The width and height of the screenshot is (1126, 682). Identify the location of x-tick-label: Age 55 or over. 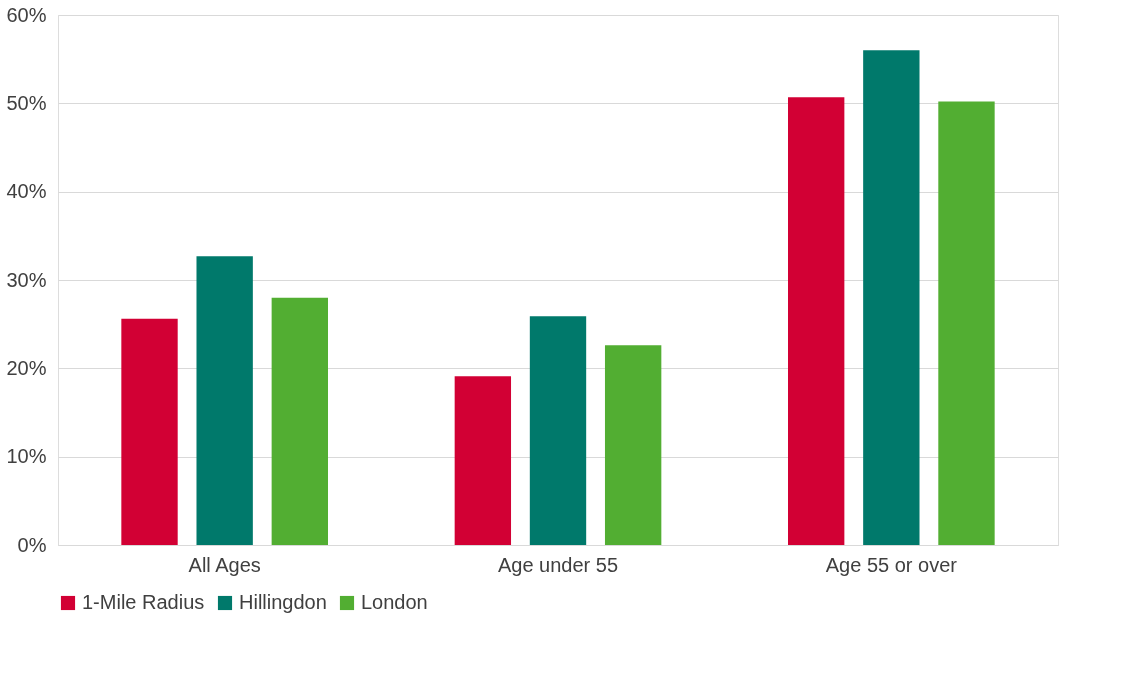
(891, 564).